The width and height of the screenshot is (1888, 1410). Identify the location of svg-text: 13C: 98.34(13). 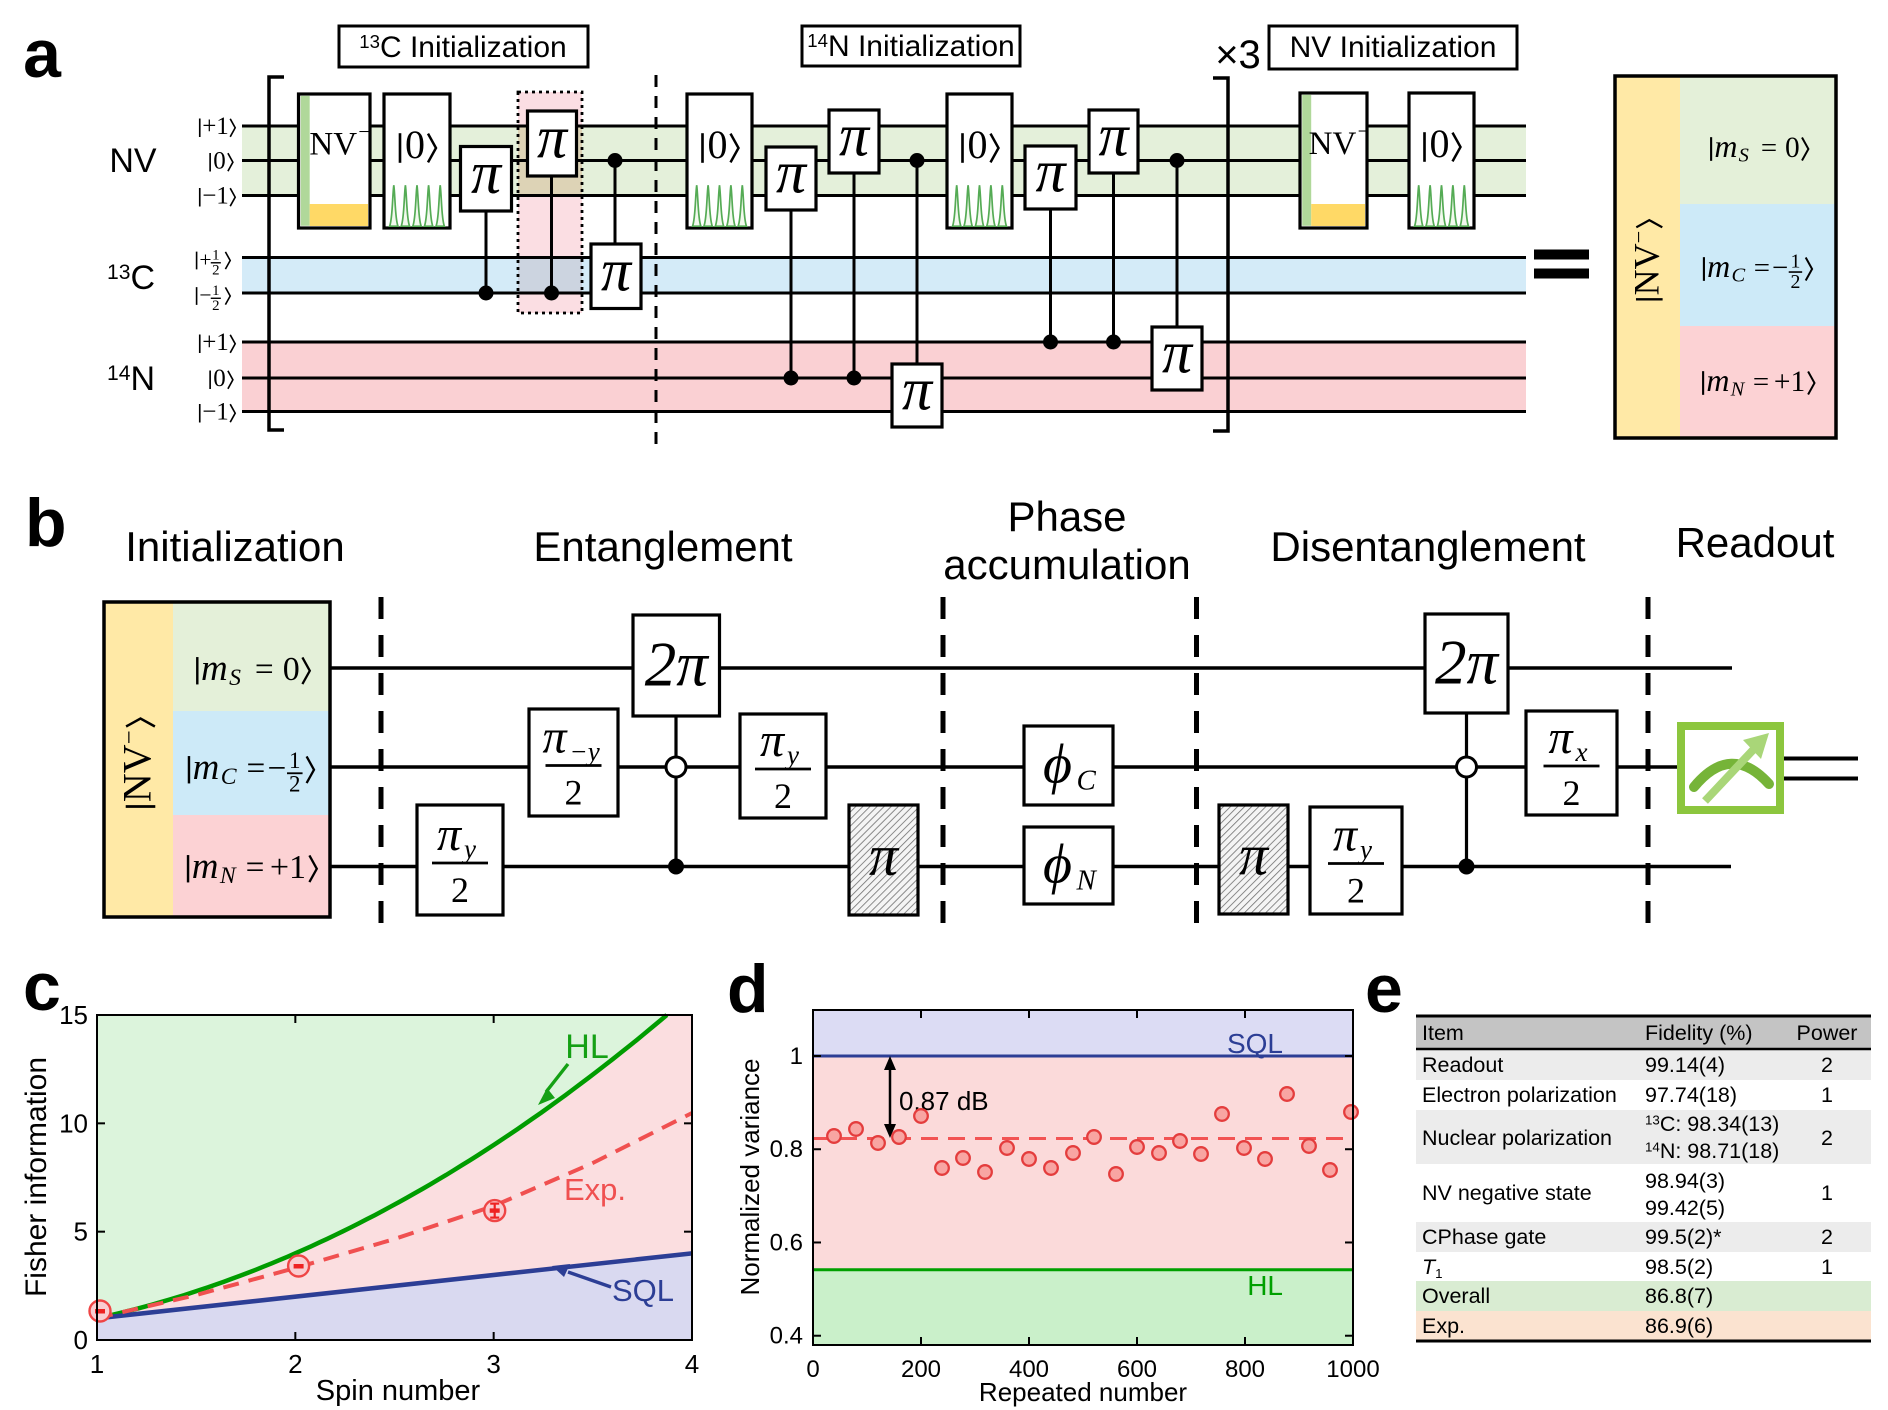
(1712, 1124).